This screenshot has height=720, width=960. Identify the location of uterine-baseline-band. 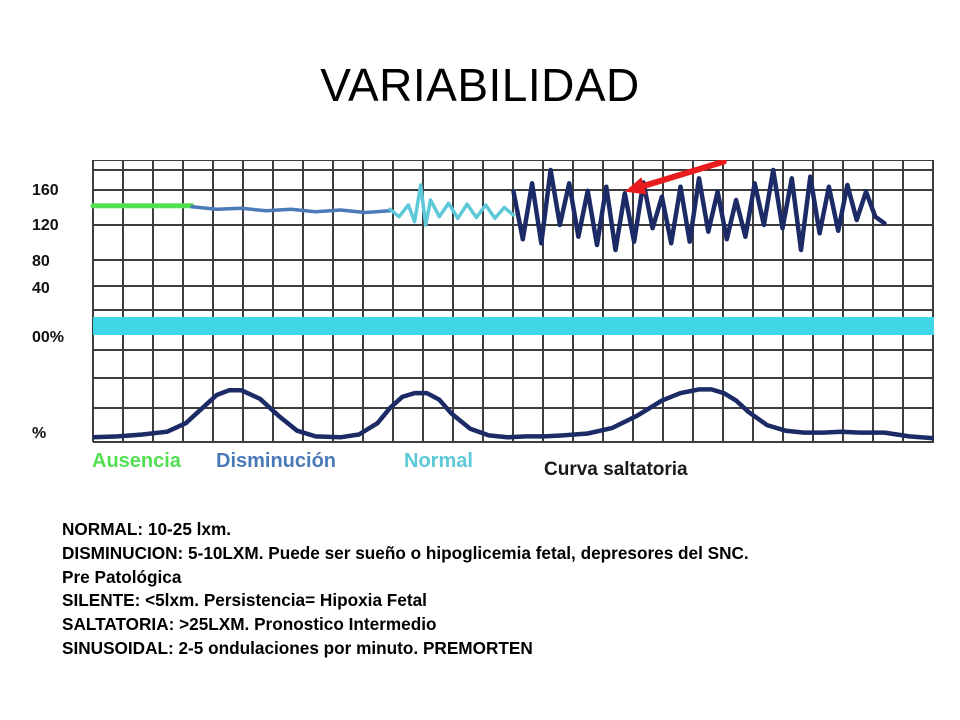
(513, 326).